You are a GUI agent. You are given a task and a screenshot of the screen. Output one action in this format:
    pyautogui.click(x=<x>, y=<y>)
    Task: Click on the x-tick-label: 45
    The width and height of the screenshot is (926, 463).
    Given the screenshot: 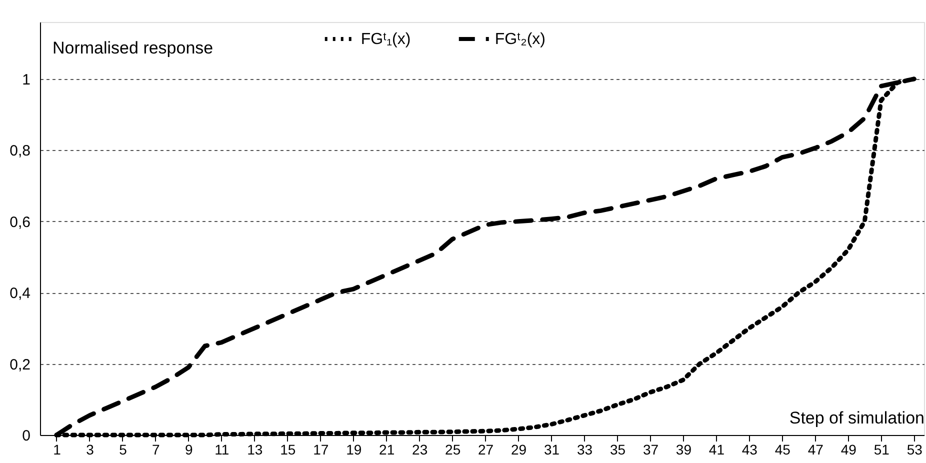 What is the action you would take?
    pyautogui.click(x=782, y=450)
    